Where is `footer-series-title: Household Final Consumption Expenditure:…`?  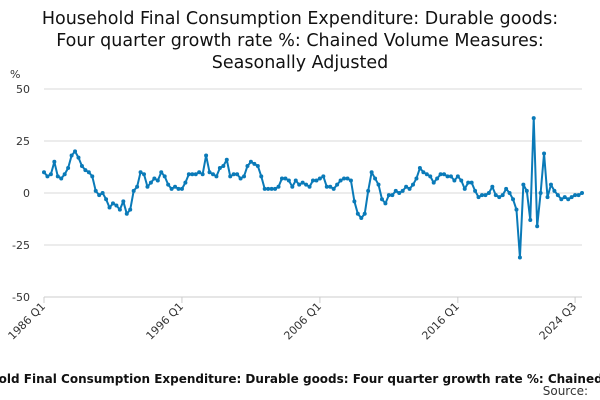 footer-series-title: Household Final Consumption Expenditure:… is located at coordinates (300, 379).